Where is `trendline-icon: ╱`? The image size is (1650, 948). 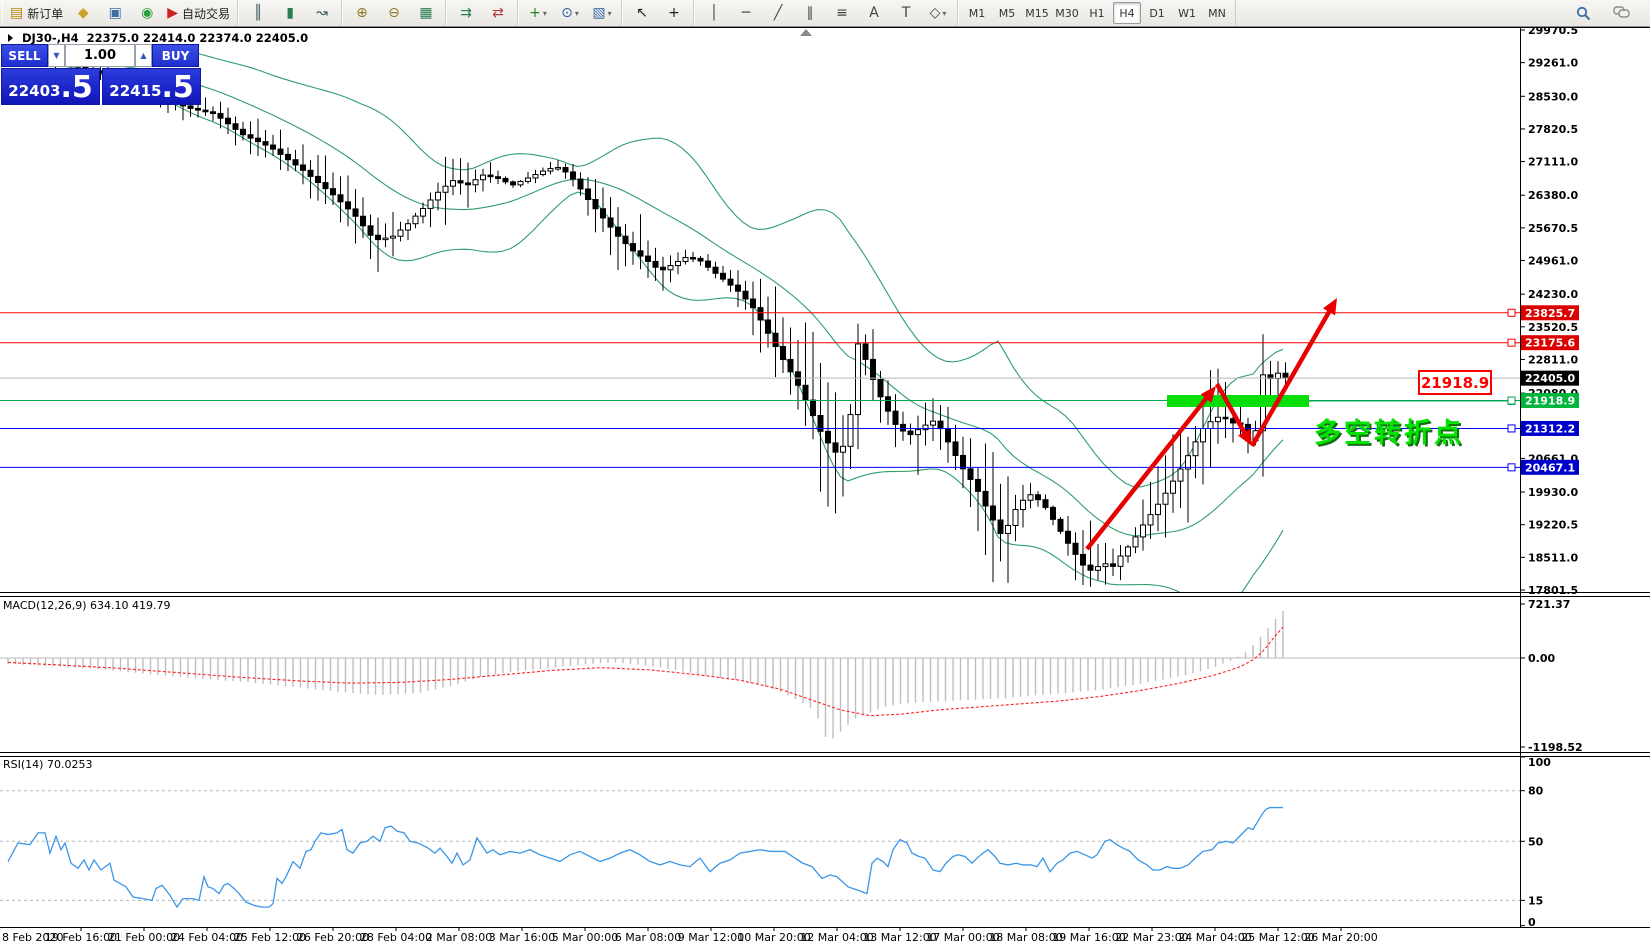 trendline-icon: ╱ is located at coordinates (778, 13).